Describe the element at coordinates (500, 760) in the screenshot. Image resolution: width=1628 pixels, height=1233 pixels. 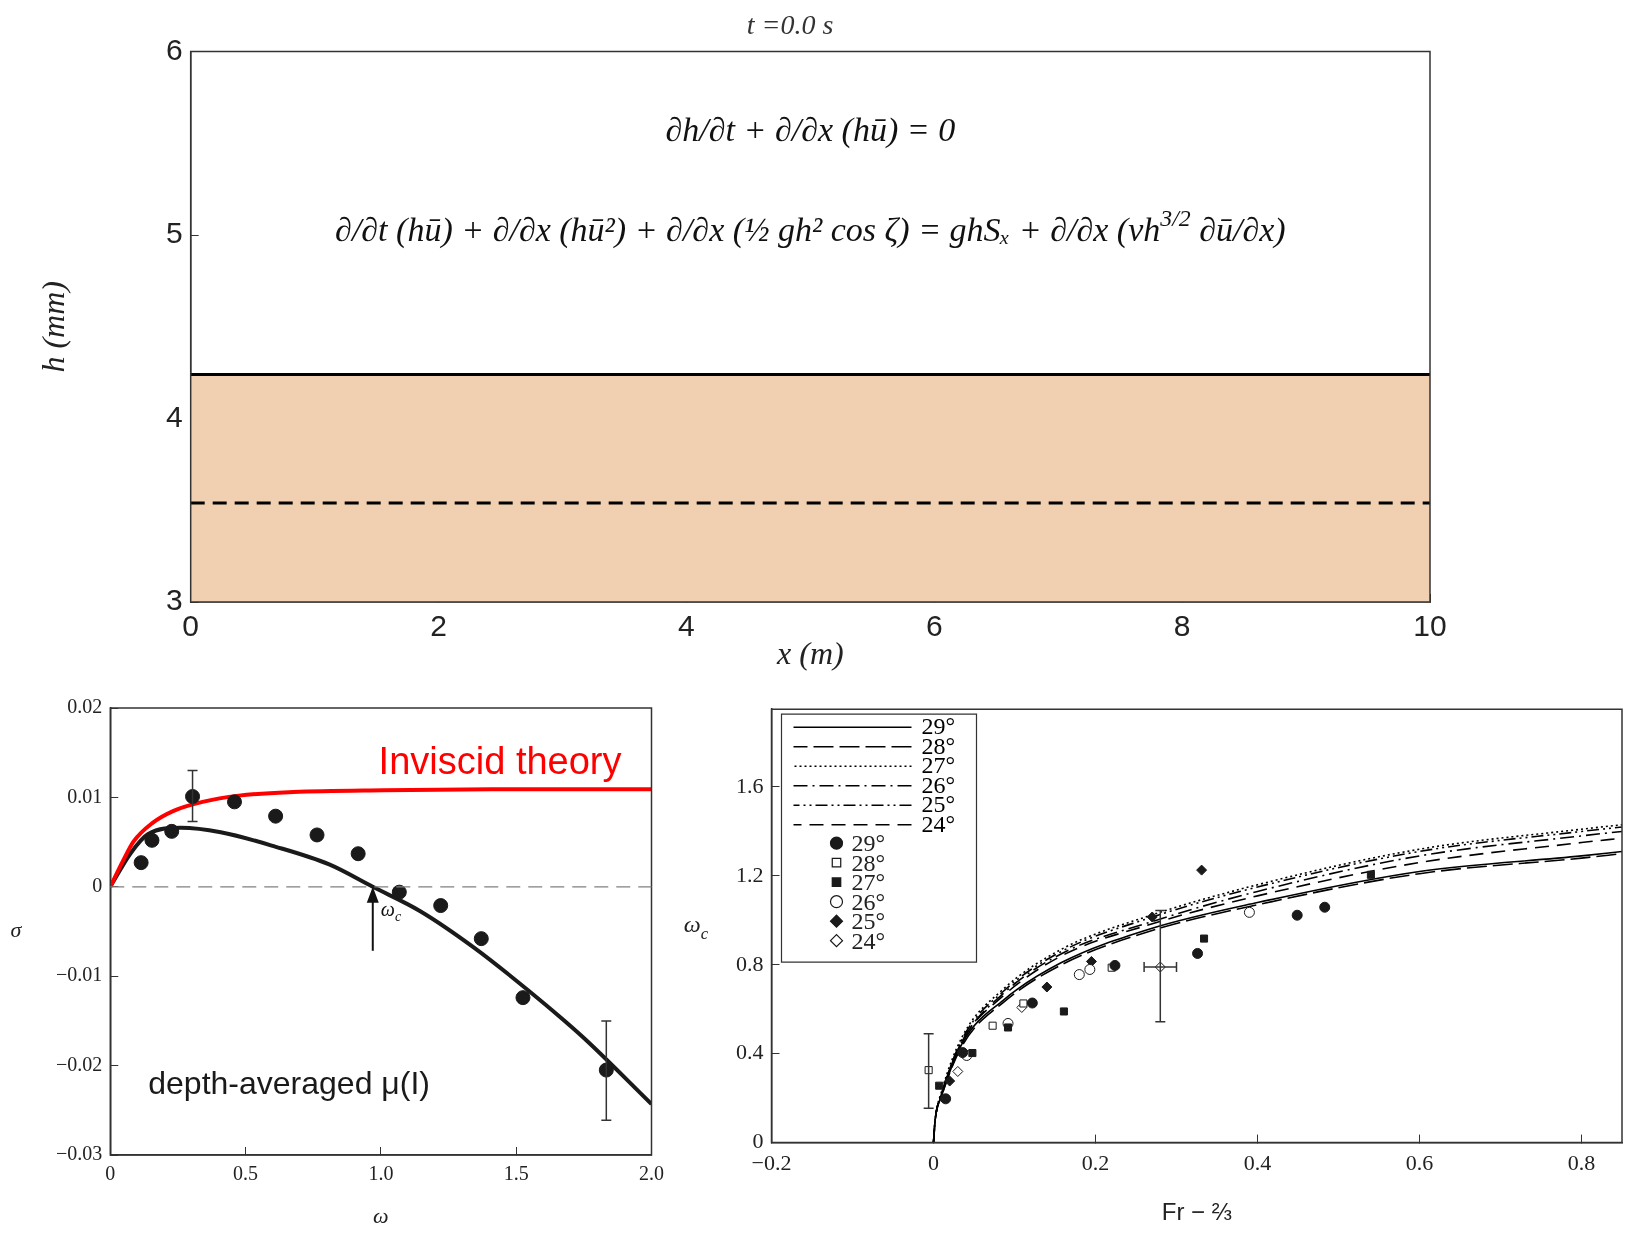
I see `series-label: Inviscid theory` at that location.